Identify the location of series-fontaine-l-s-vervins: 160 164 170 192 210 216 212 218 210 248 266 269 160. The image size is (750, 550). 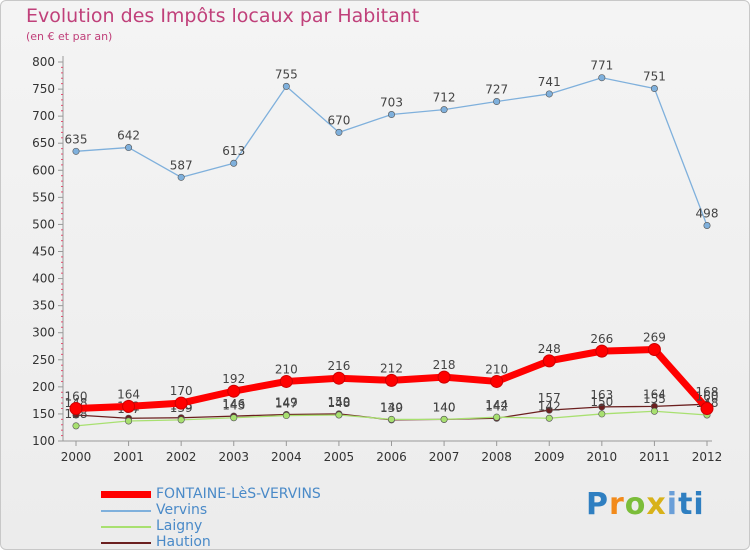
(392, 373).